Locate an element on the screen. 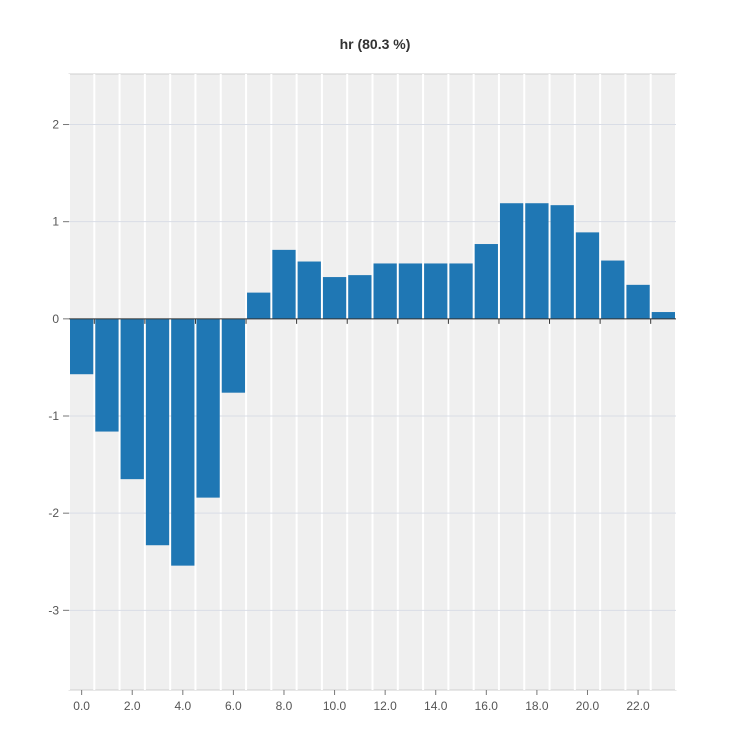  x-tick-label: 12.0 is located at coordinates (385, 706).